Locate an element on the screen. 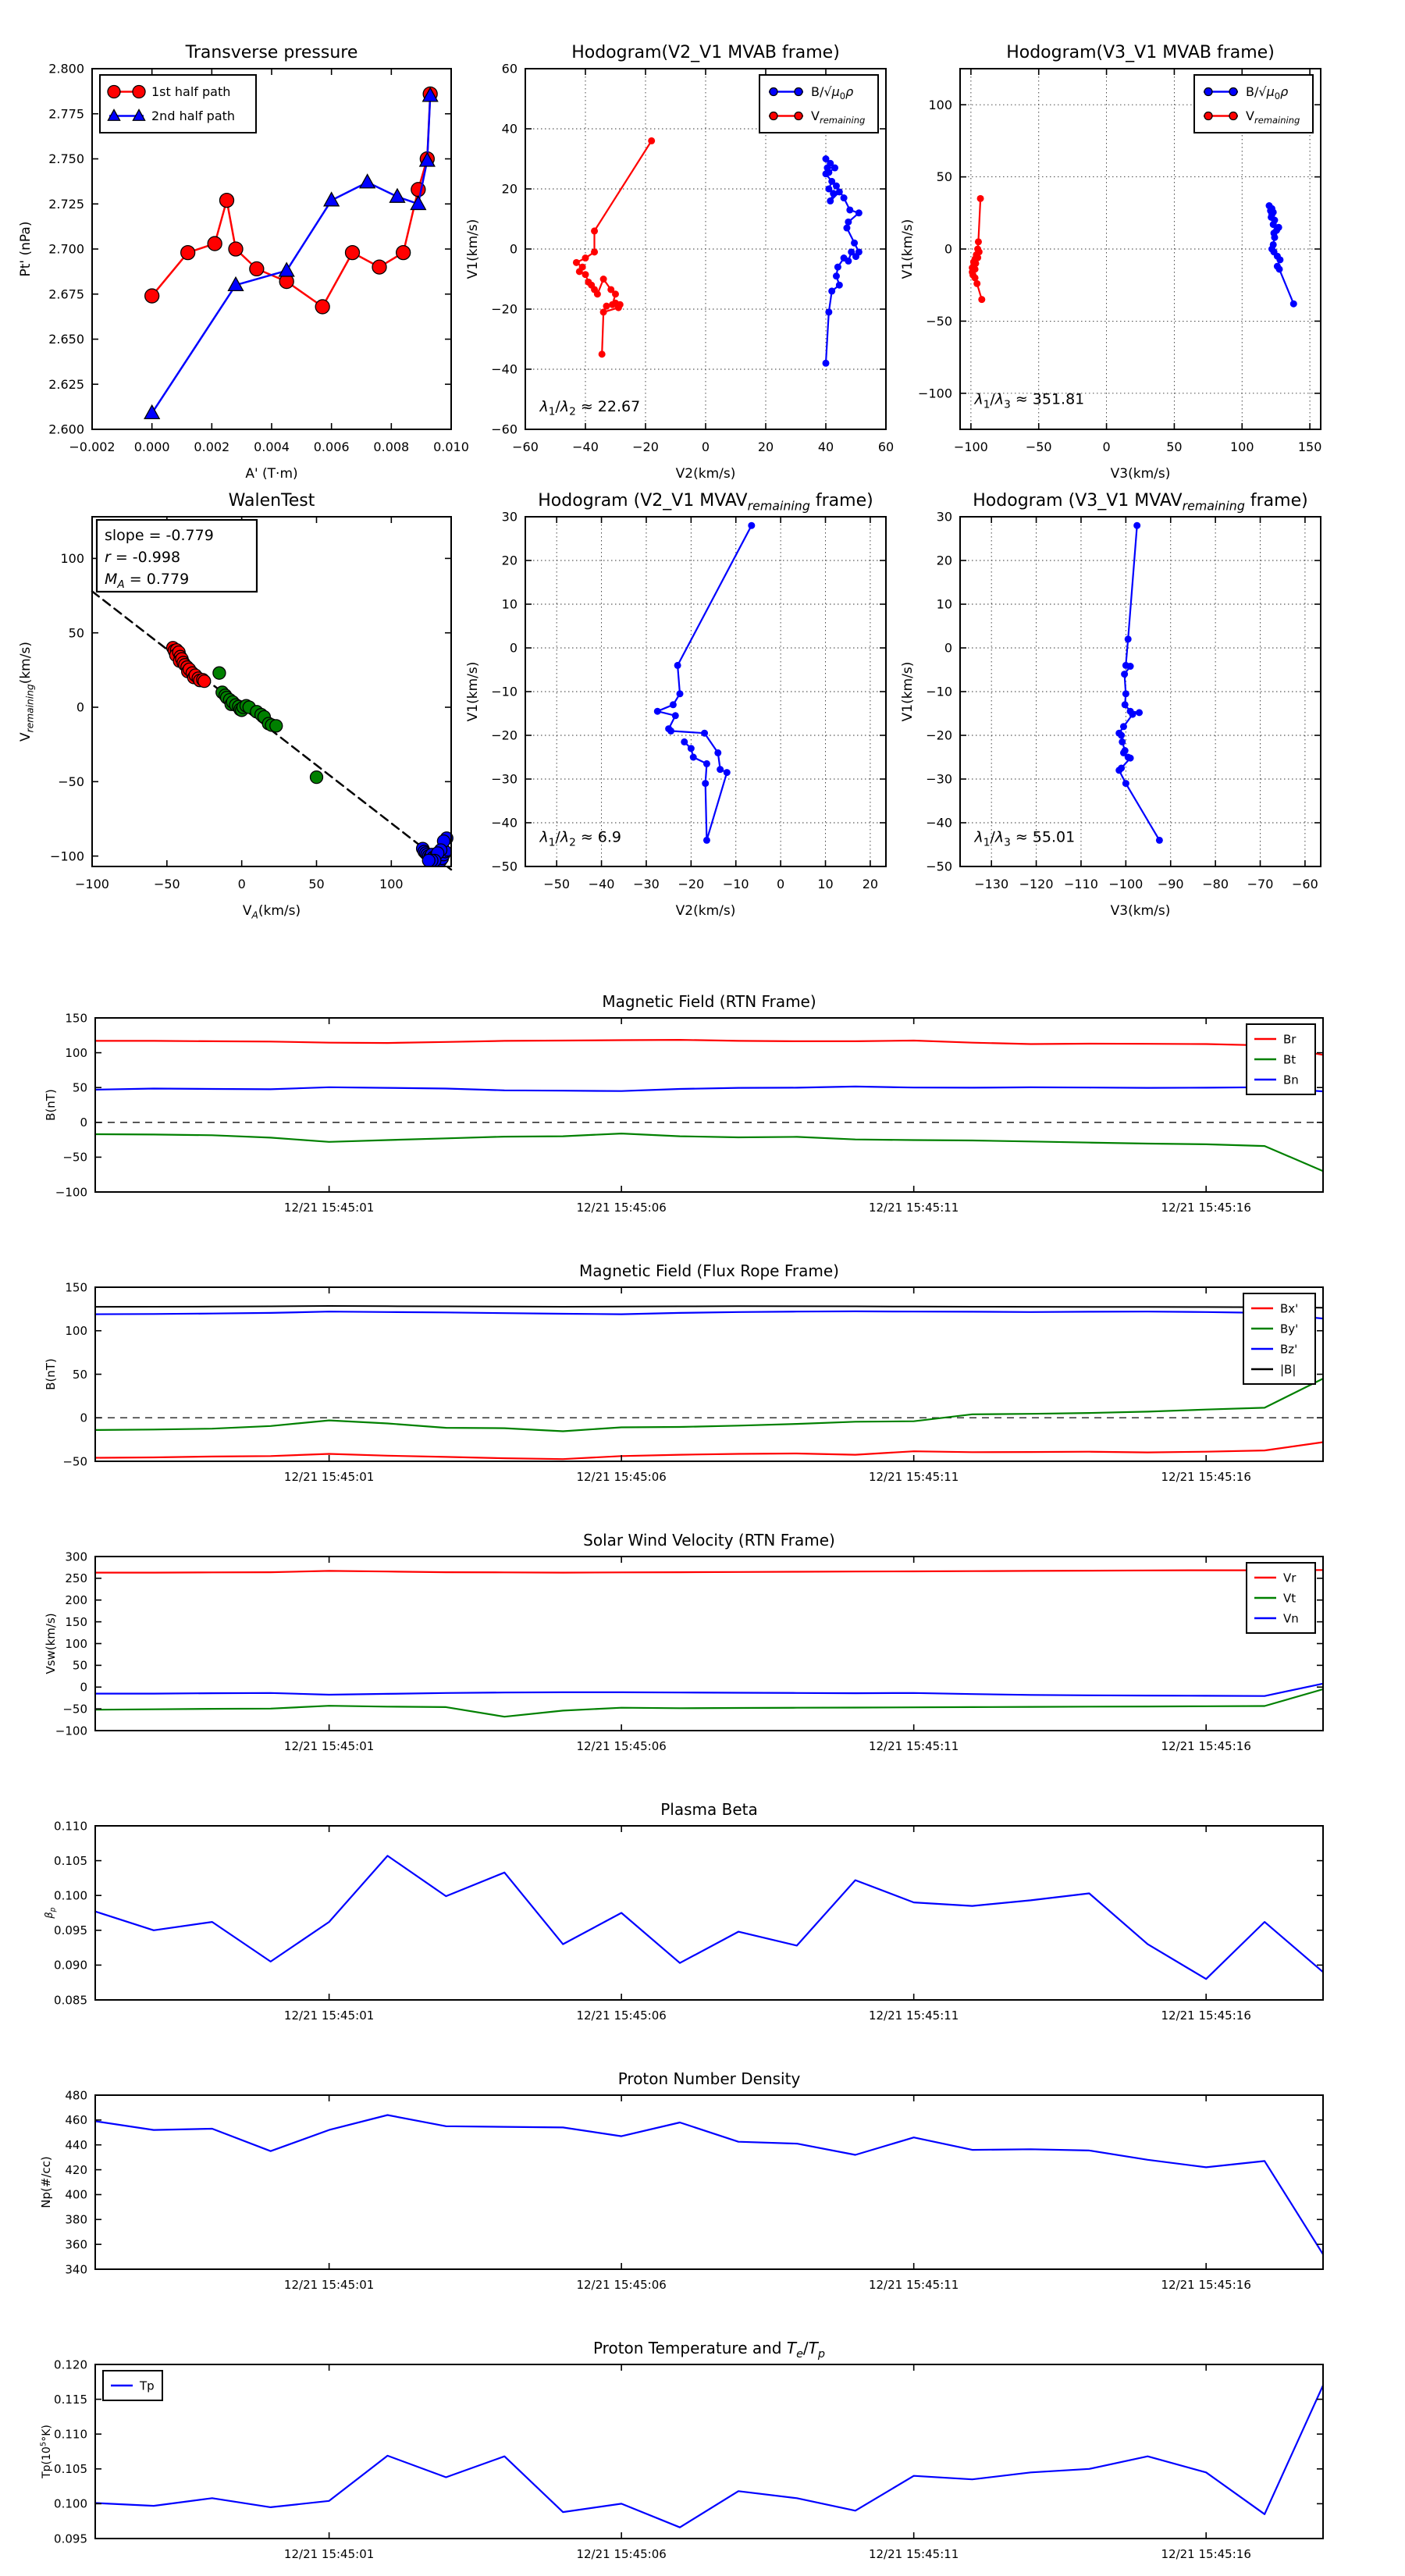  x-tick-label: −40 is located at coordinates (585, 446).